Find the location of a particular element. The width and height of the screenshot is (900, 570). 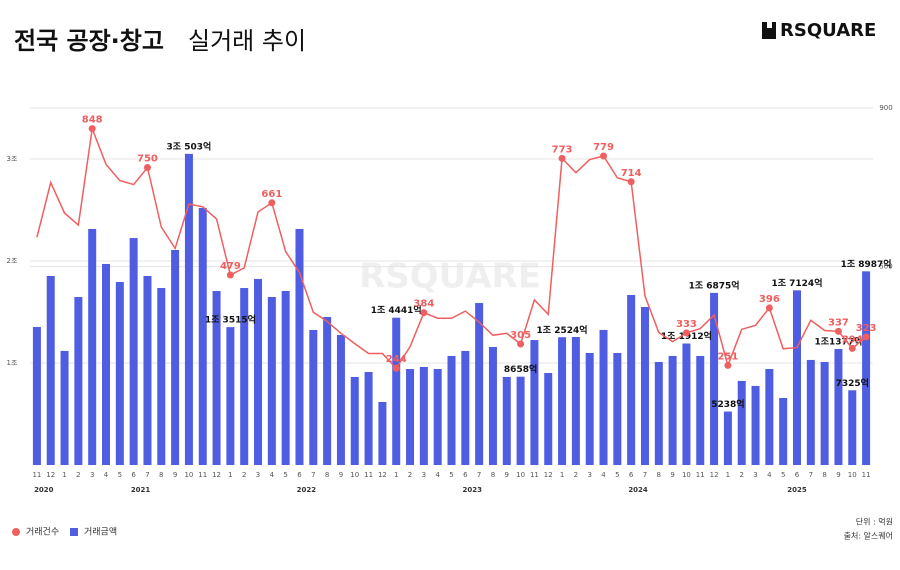

legend-label: 거래건수 is located at coordinates (42, 532).